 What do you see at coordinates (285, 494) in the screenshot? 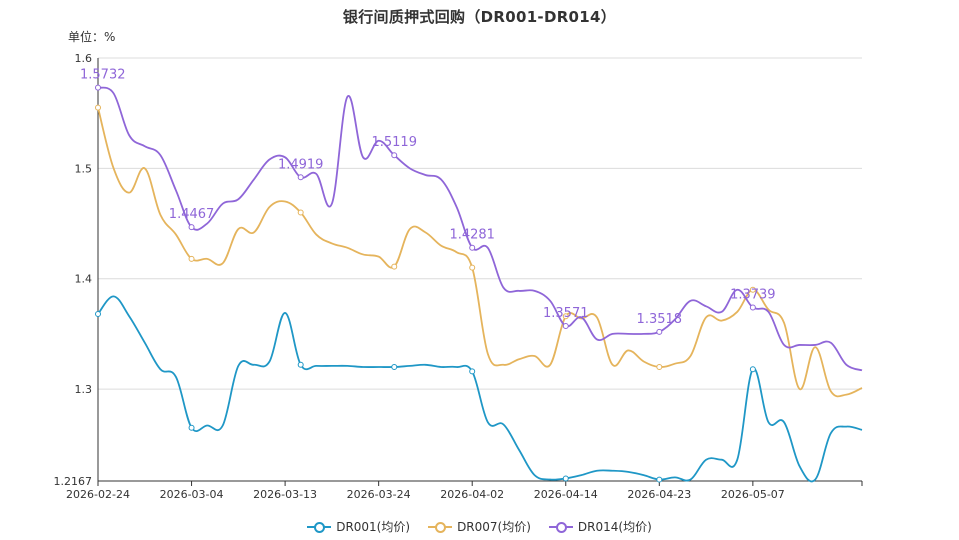
I see `x-tick-label: 2026-03-13` at bounding box center [285, 494].